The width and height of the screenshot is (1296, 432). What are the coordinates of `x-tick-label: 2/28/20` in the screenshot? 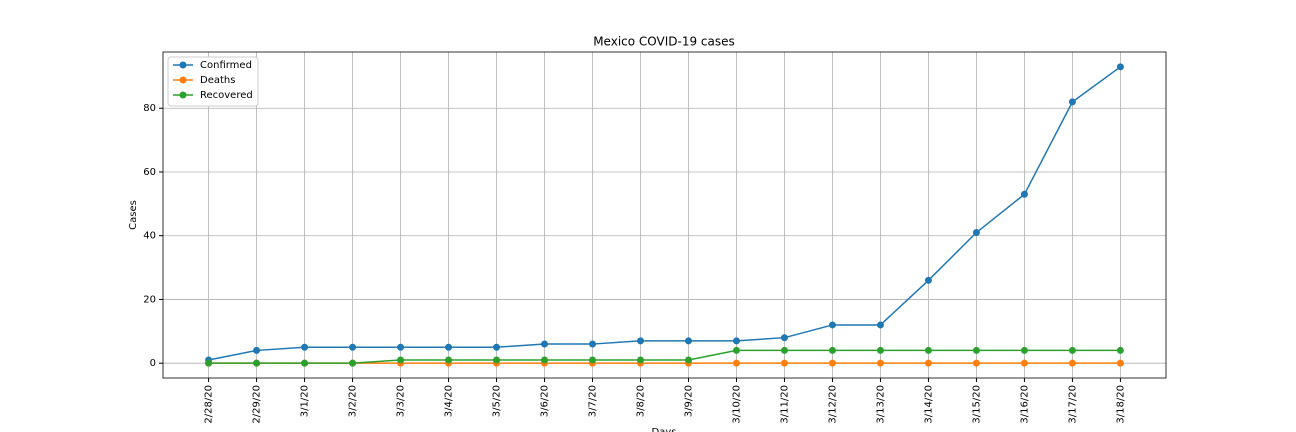 It's located at (209, 404).